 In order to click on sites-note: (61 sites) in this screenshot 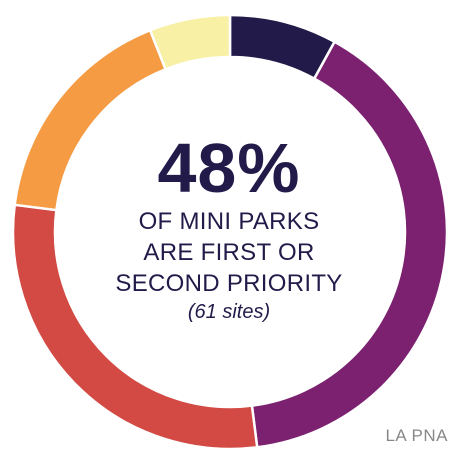, I will do `click(229, 312)`.